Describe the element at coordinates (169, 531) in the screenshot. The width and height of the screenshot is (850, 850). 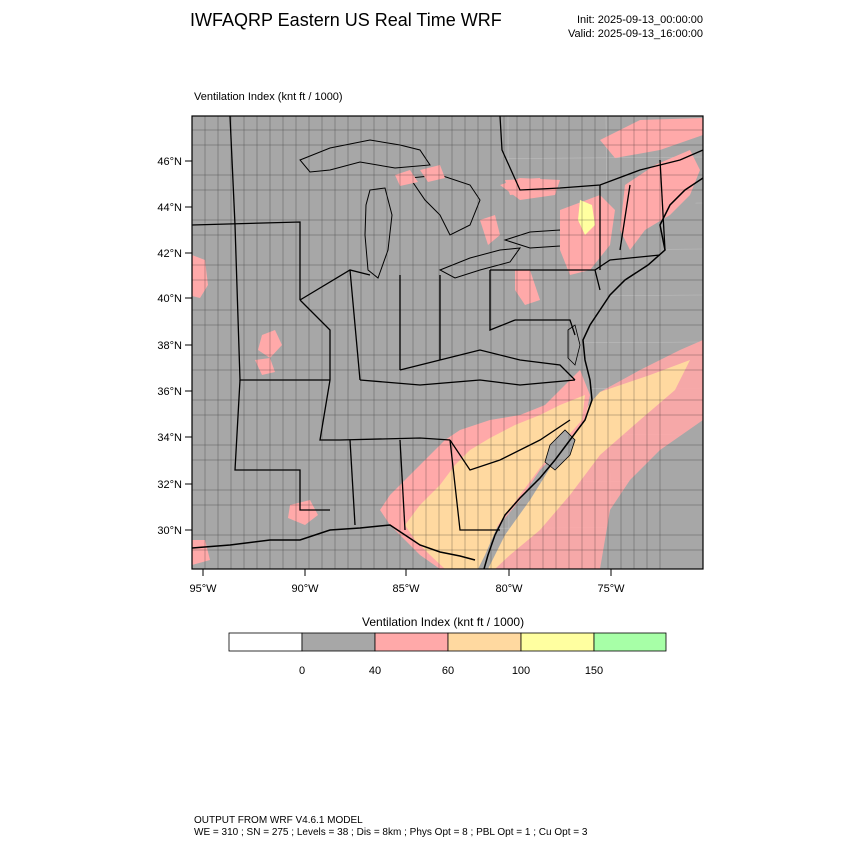
I see `lat-label: 30°N` at that location.